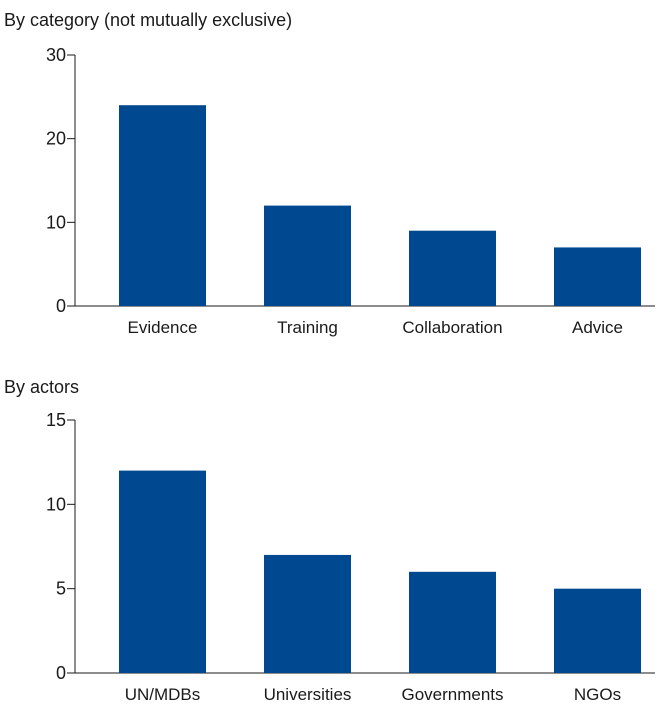 The height and width of the screenshot is (704, 657). What do you see at coordinates (162, 205) in the screenshot?
I see `bar-evidence` at bounding box center [162, 205].